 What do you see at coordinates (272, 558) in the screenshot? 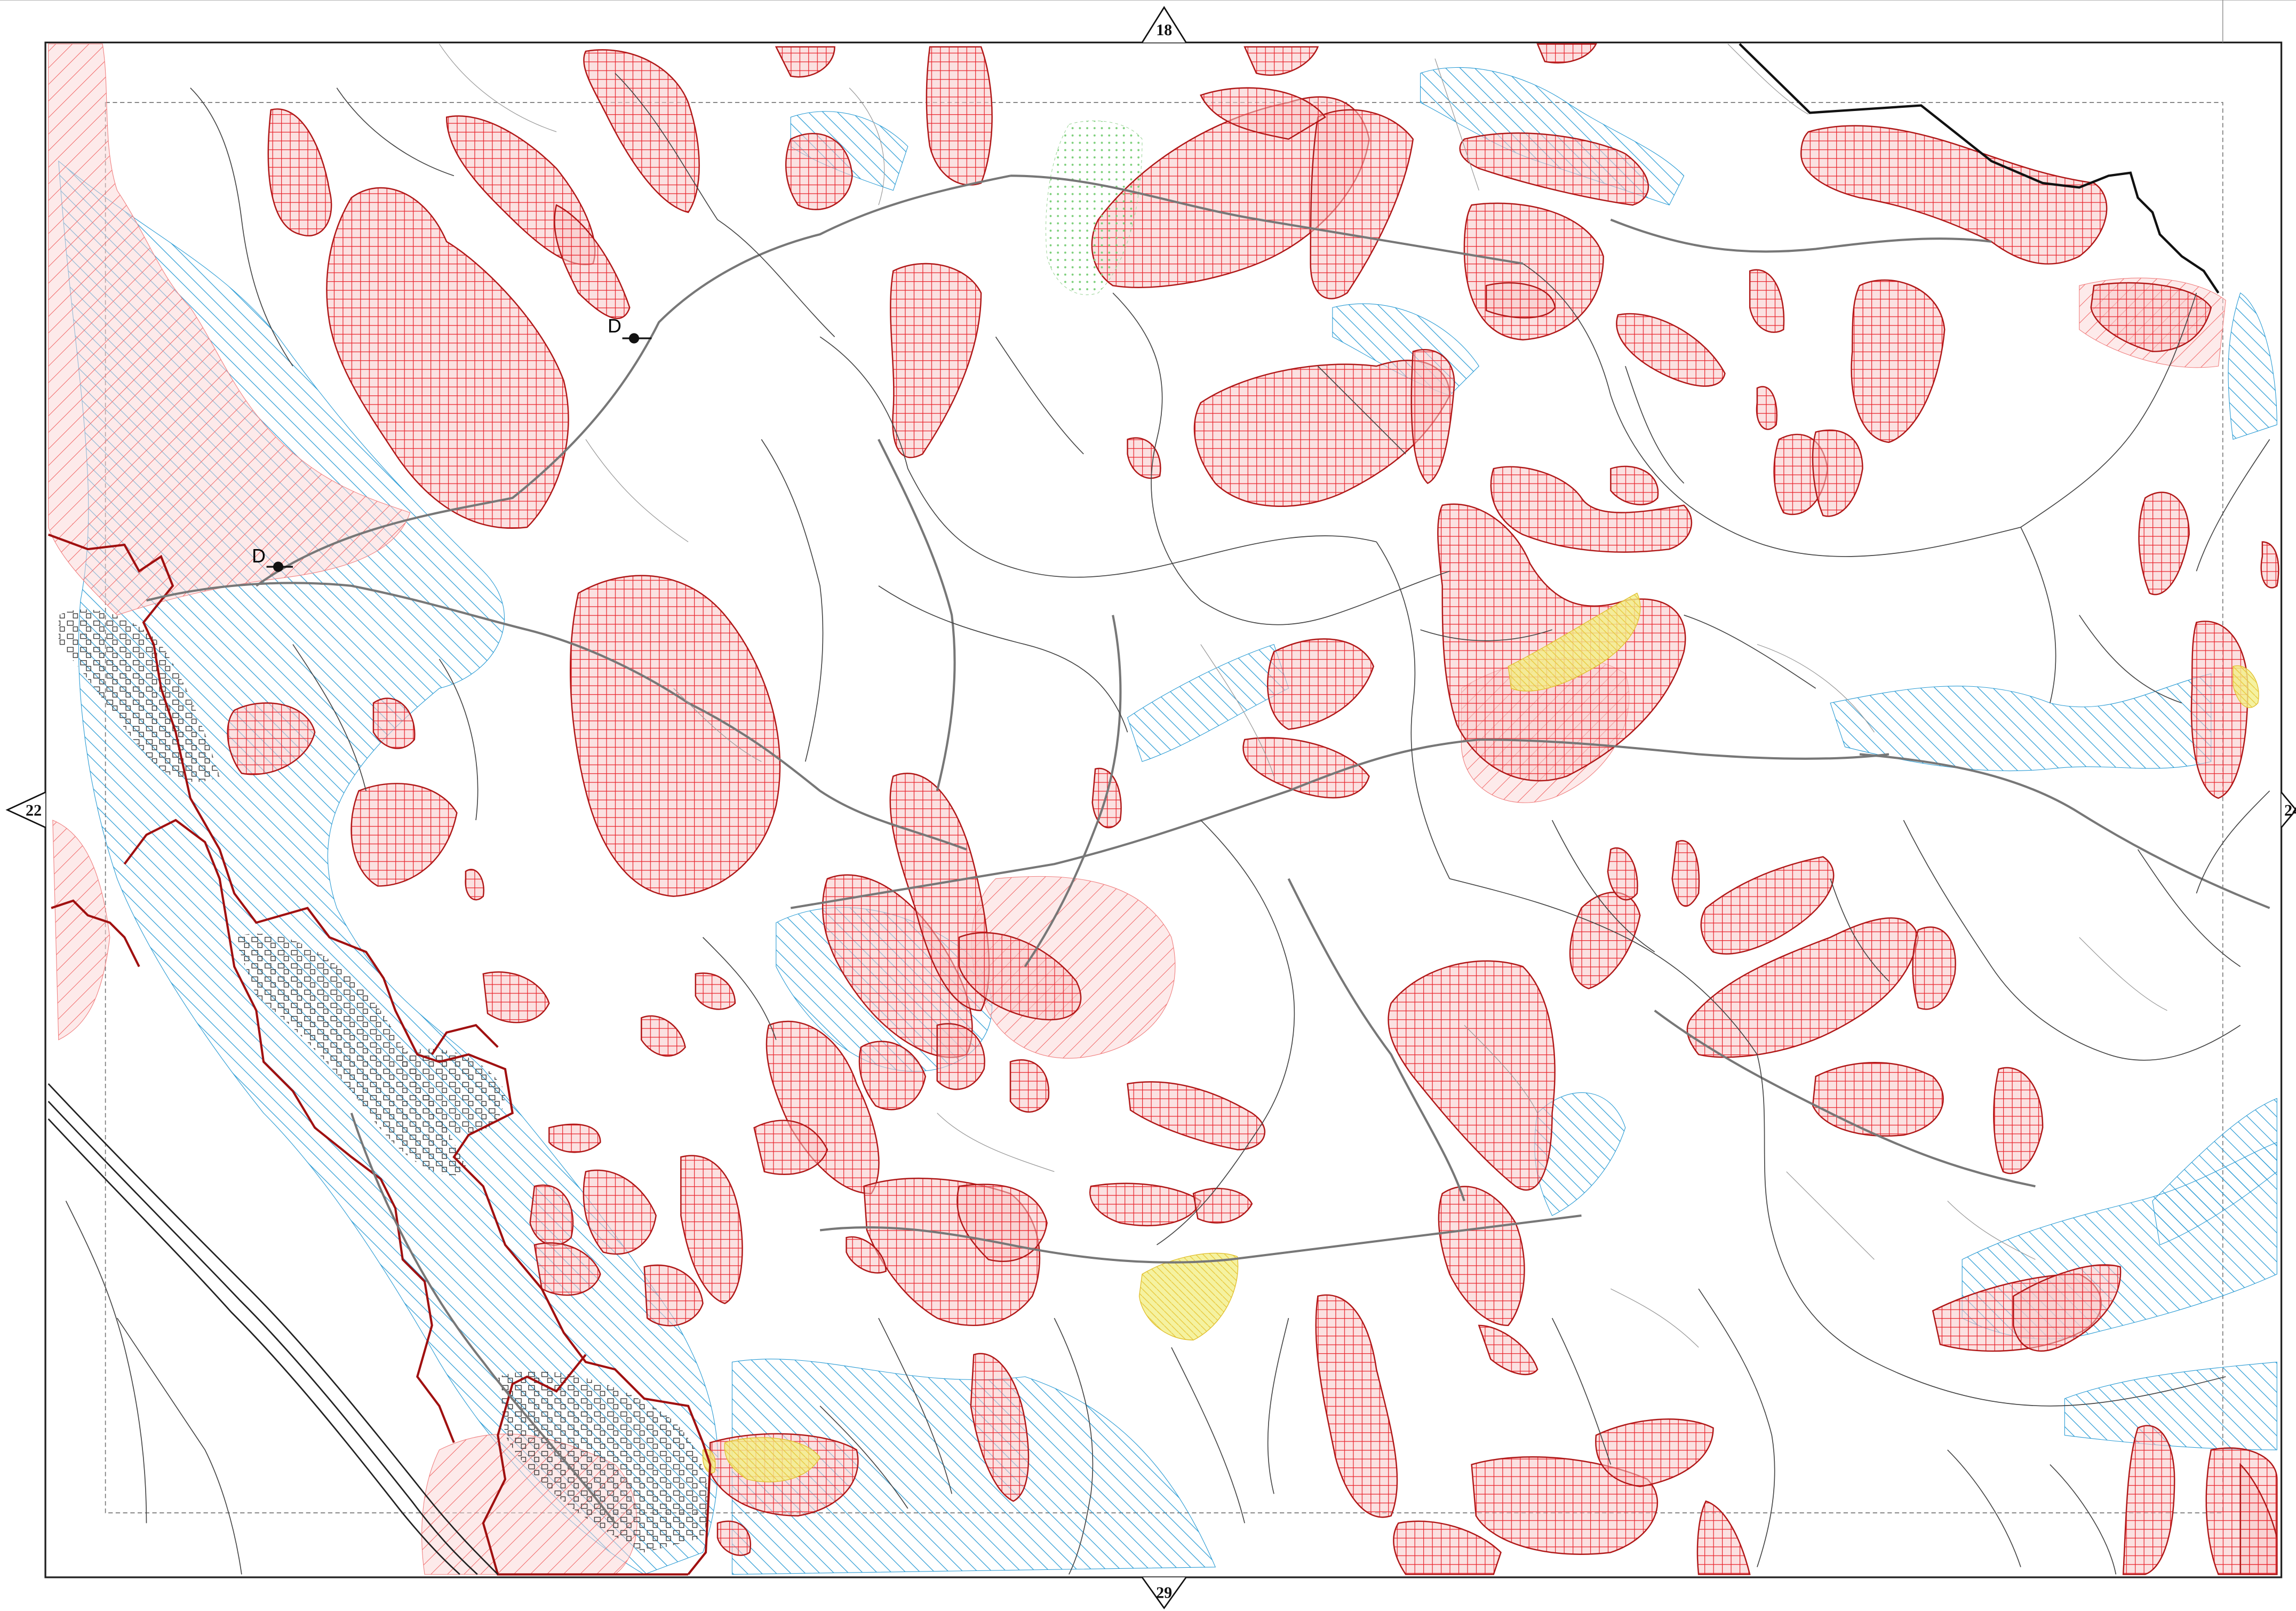
I see `point-marker-west: D` at bounding box center [272, 558].